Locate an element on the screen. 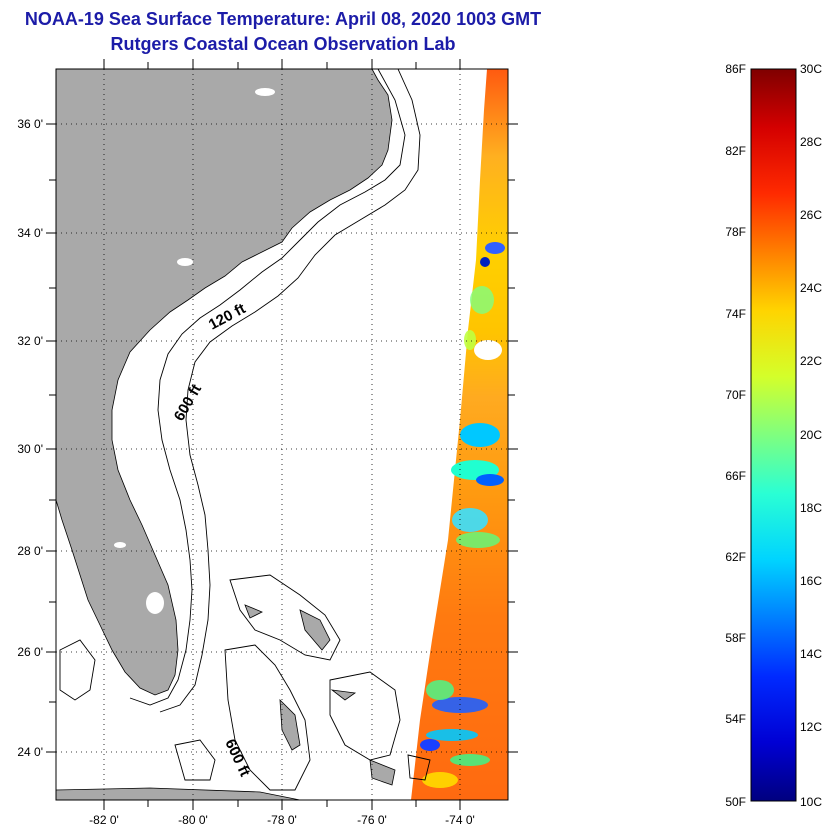 This screenshot has height=832, width=833. colorbar-scale is located at coordinates (773, 435).